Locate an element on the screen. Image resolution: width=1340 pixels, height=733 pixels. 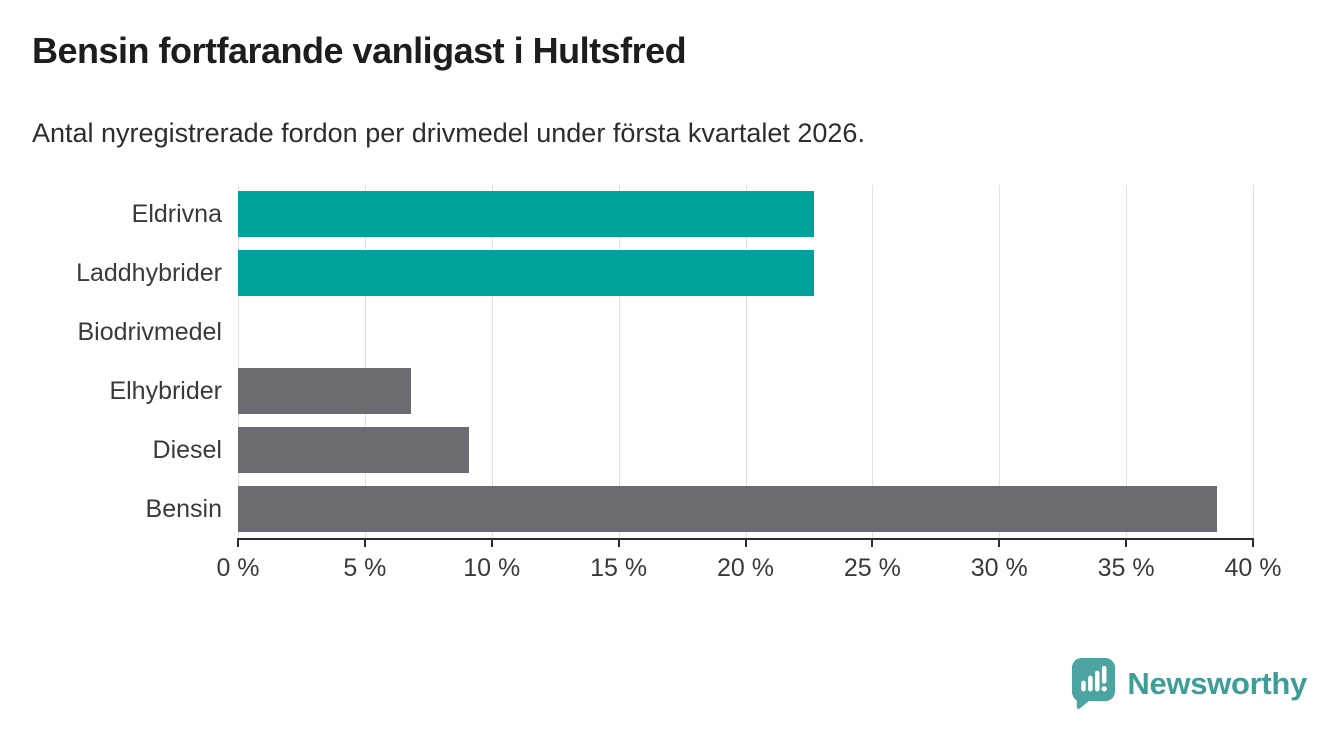
x-axis-tick-label-15: 15 % is located at coordinates (619, 568).